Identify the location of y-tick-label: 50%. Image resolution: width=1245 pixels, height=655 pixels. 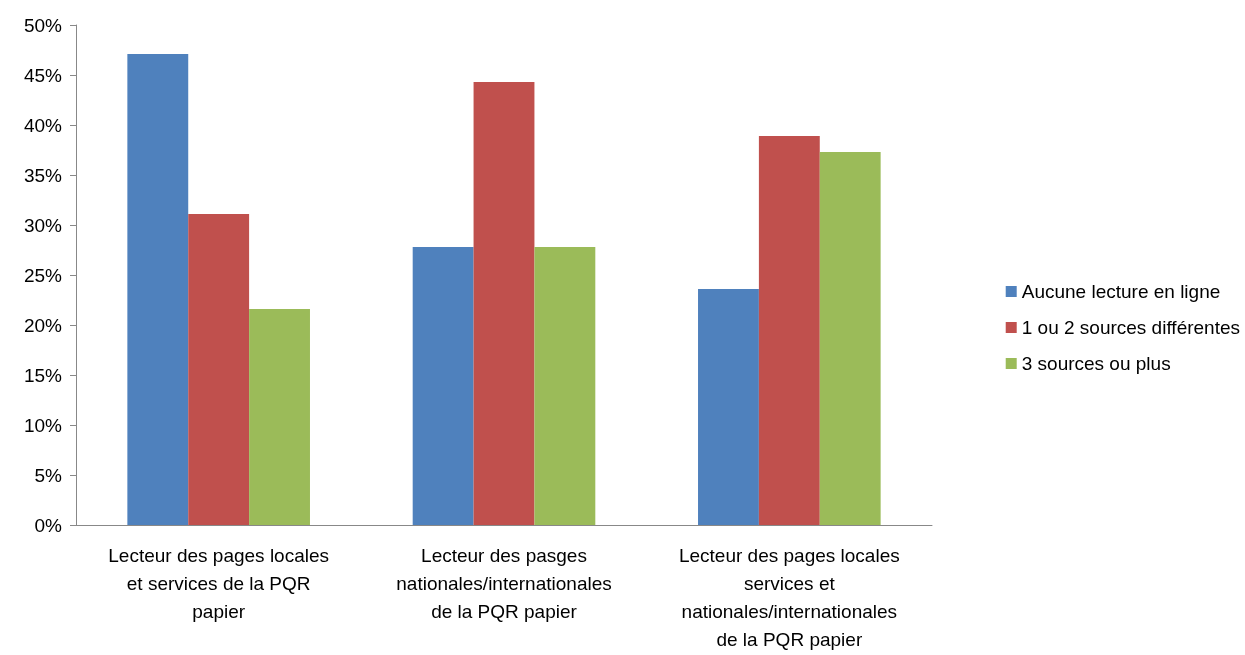
(43, 25).